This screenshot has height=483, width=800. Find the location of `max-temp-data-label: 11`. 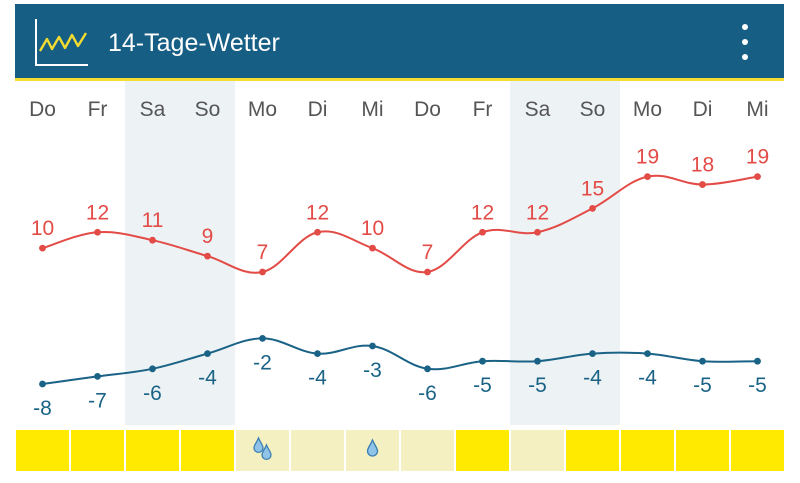

max-temp-data-label: 11 is located at coordinates (153, 220).